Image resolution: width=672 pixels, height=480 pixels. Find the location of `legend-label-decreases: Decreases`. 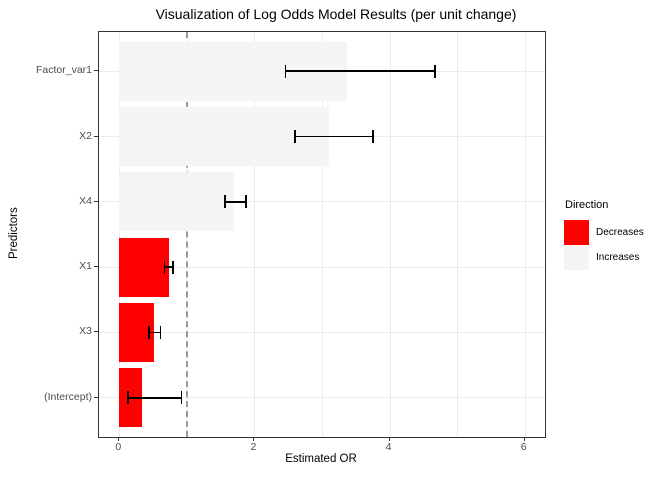

legend-label-decreases: Decreases is located at coordinates (620, 232).